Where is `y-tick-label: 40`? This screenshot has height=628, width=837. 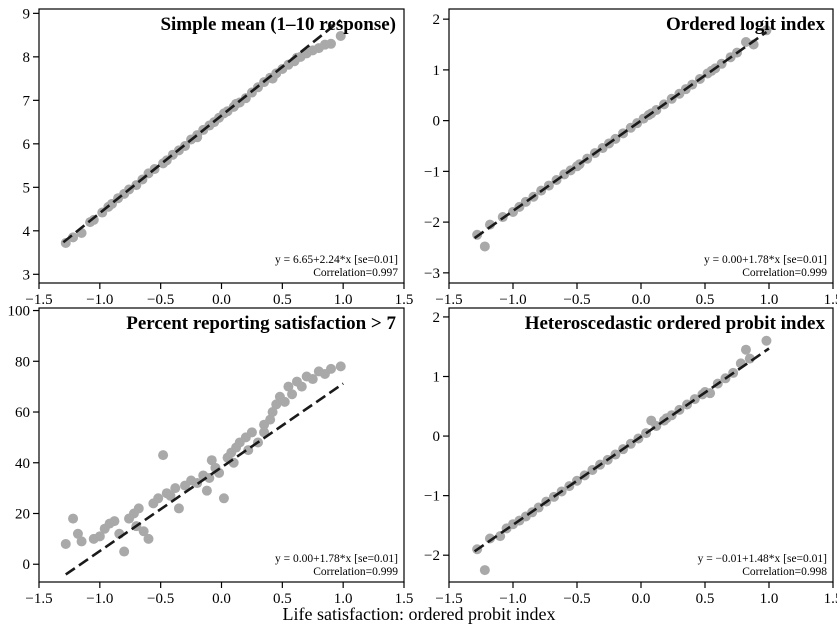
y-tick-label: 40 is located at coordinates (22, 464).